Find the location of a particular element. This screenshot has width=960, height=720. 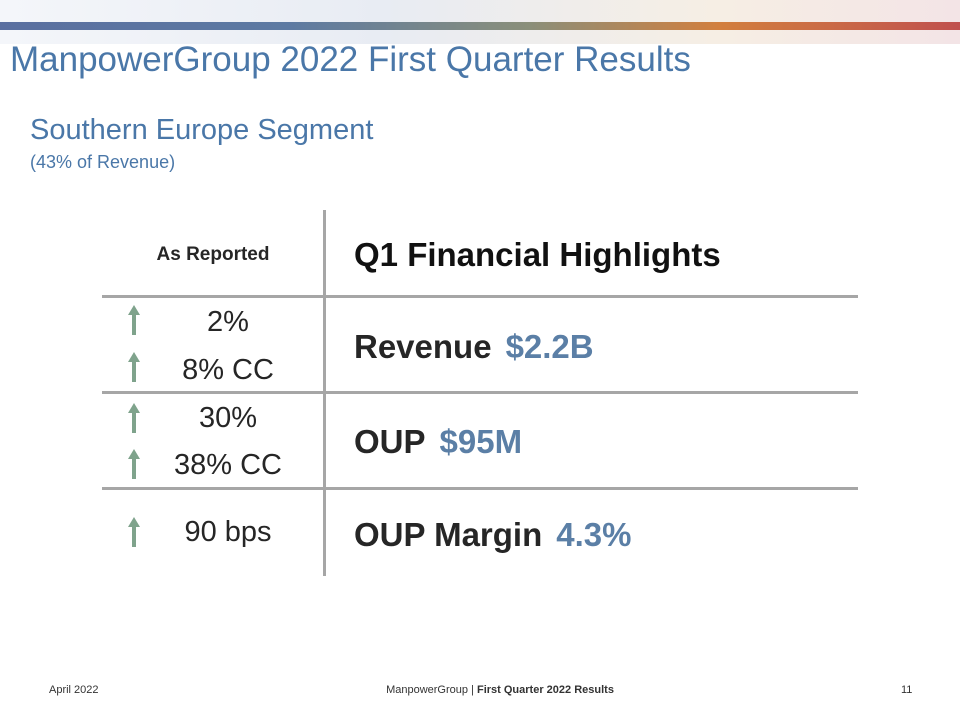

footer-date: April 2022 is located at coordinates (74, 690).